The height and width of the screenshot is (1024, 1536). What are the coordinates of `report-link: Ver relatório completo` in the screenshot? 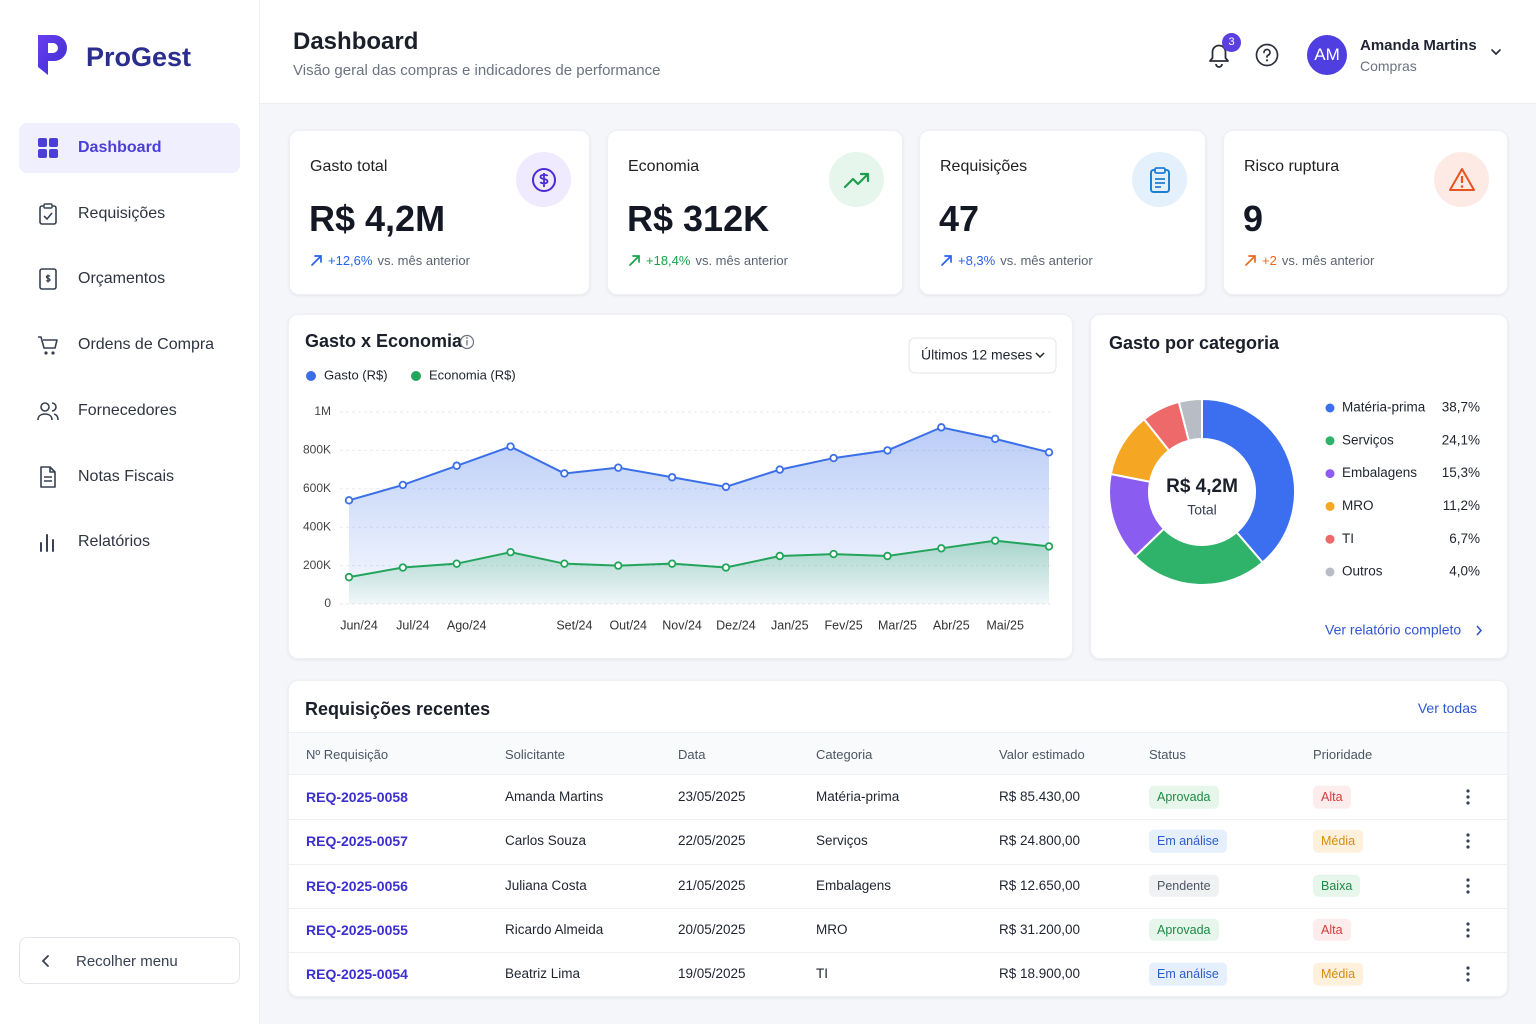 It's located at (1393, 630).